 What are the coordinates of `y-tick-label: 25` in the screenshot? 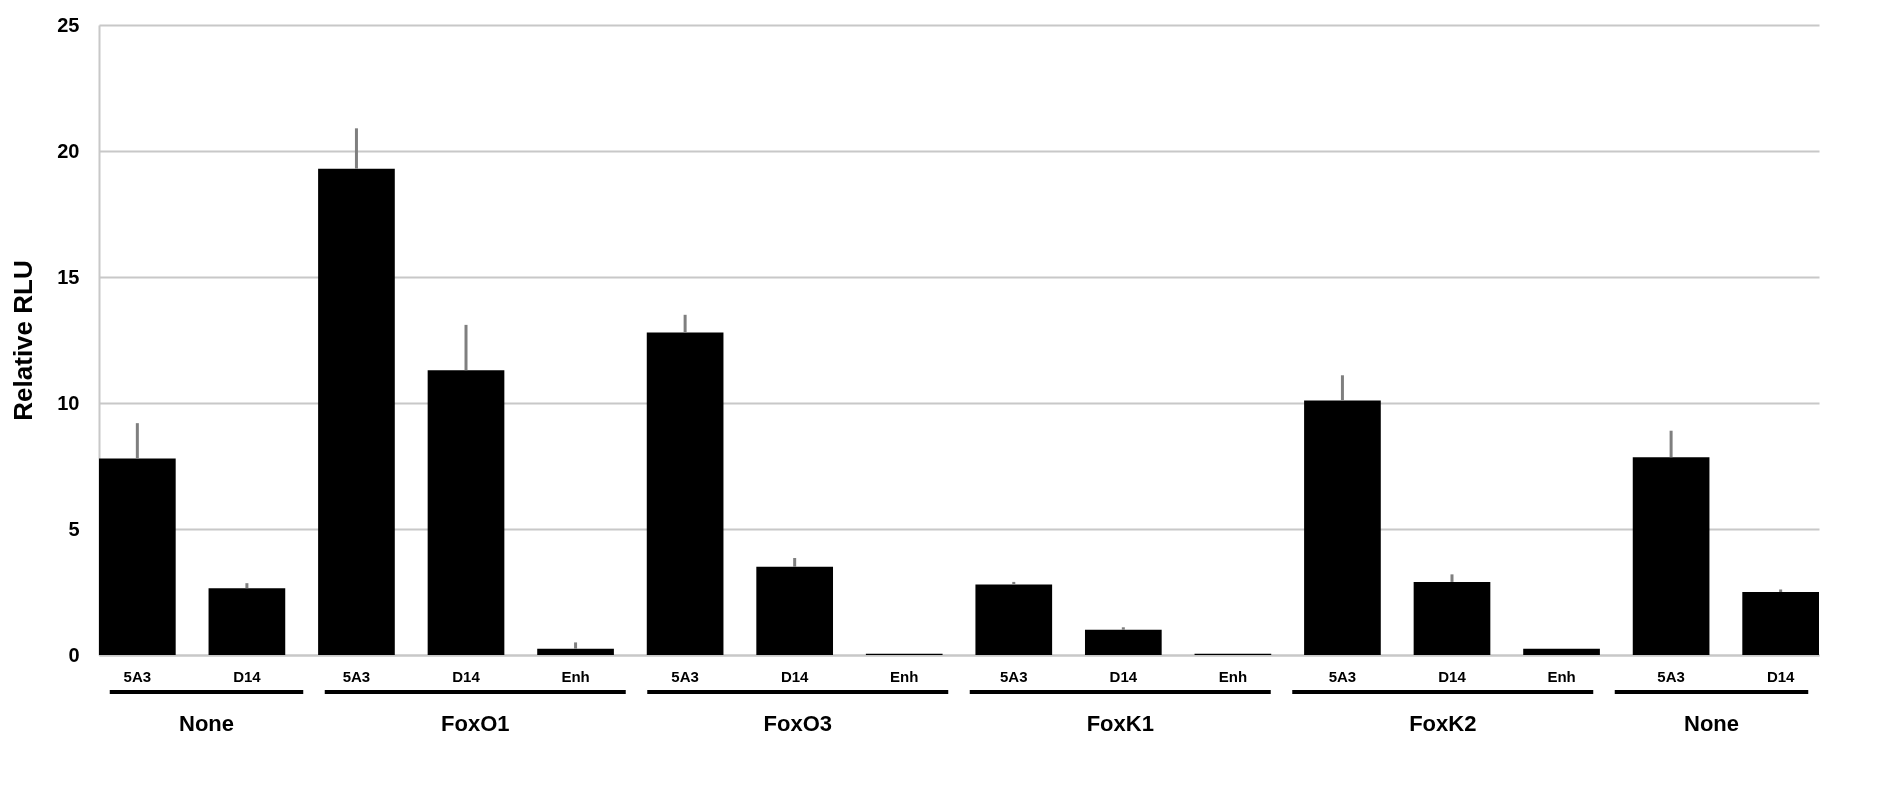 It's located at (68, 24).